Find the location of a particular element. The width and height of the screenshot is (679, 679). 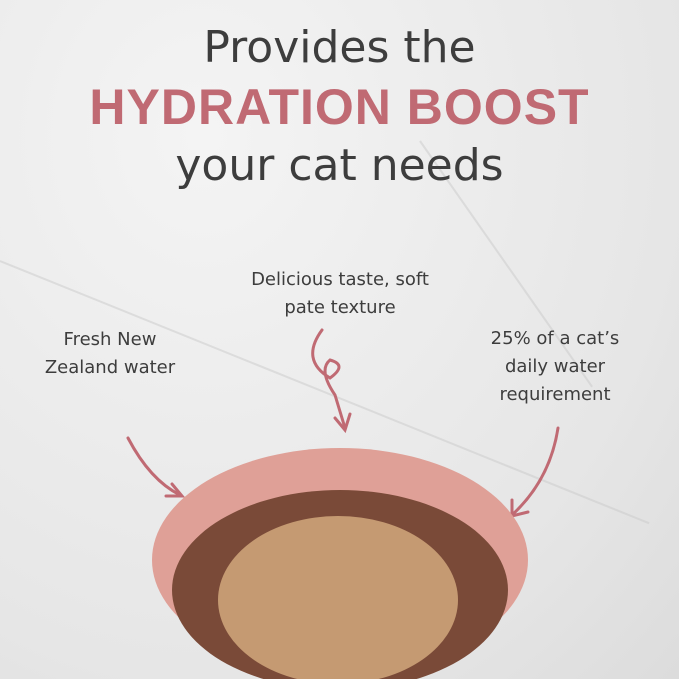

headline-emphasis: HYDRATION BOOST is located at coordinates (339, 107).